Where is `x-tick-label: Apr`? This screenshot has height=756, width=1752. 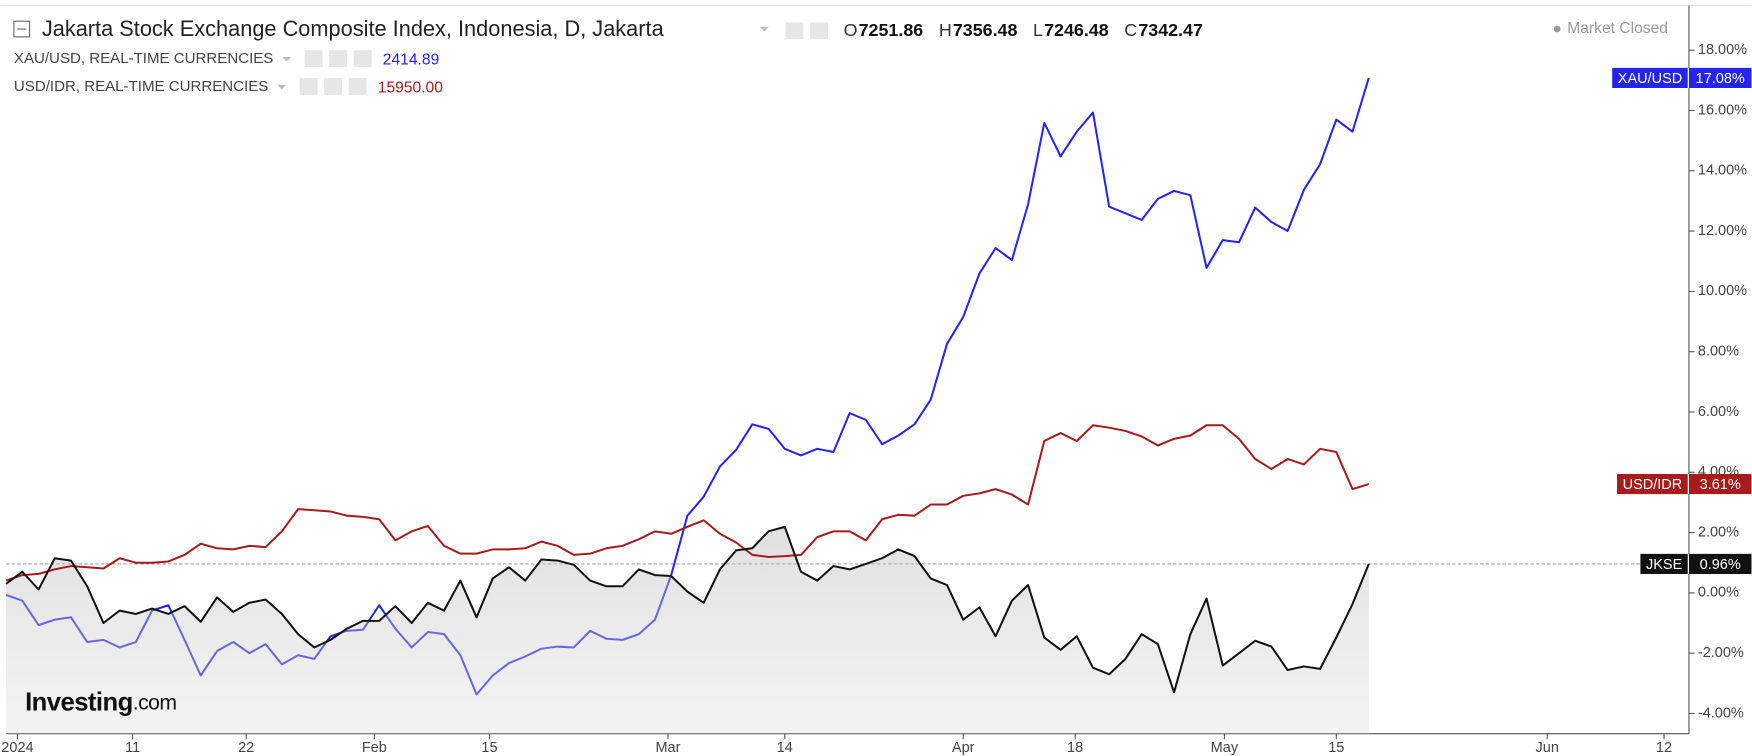 x-tick-label: Apr is located at coordinates (963, 748).